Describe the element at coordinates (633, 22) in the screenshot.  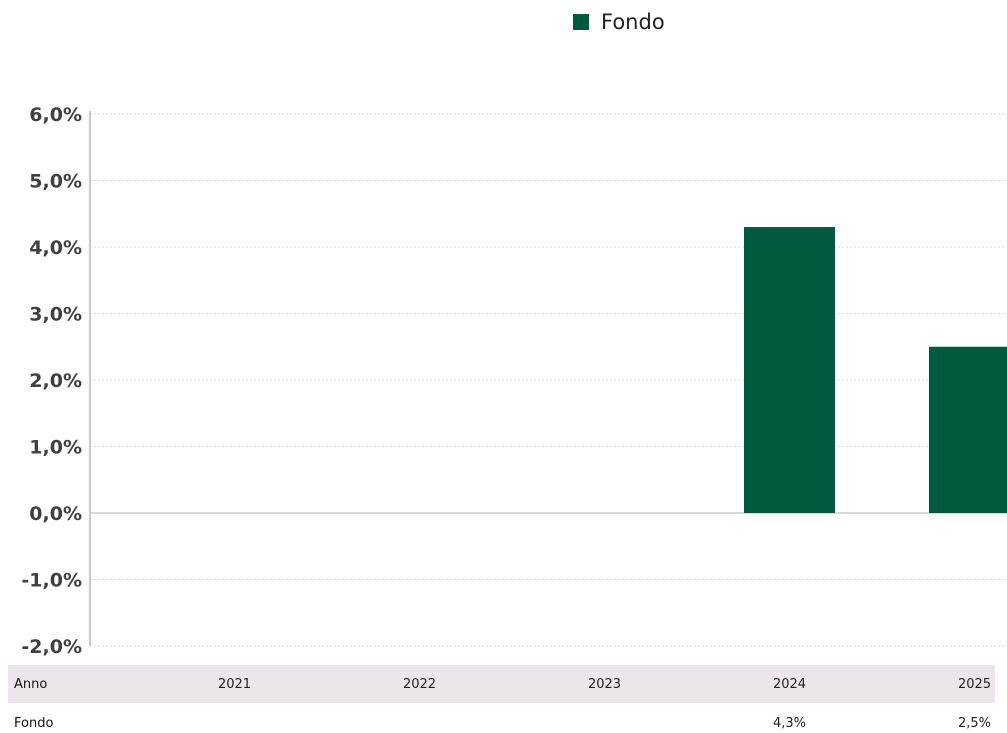
I see `legend-label-fondo: Fondo` at that location.